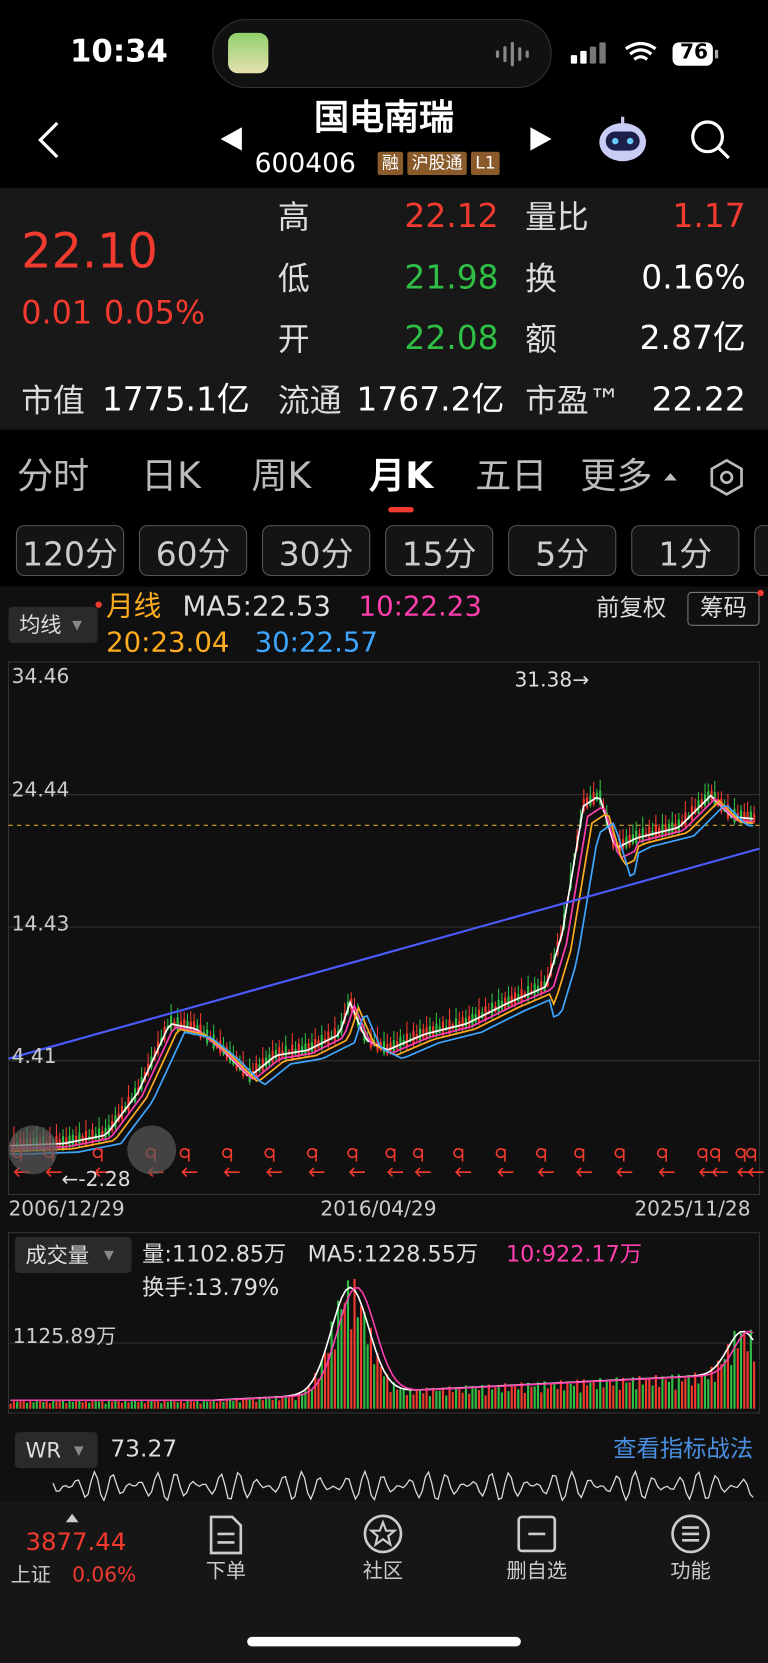 This screenshot has width=768, height=1663. What do you see at coordinates (53, 624) in the screenshot?
I see `indicator-select: 均线 ▼` at bounding box center [53, 624].